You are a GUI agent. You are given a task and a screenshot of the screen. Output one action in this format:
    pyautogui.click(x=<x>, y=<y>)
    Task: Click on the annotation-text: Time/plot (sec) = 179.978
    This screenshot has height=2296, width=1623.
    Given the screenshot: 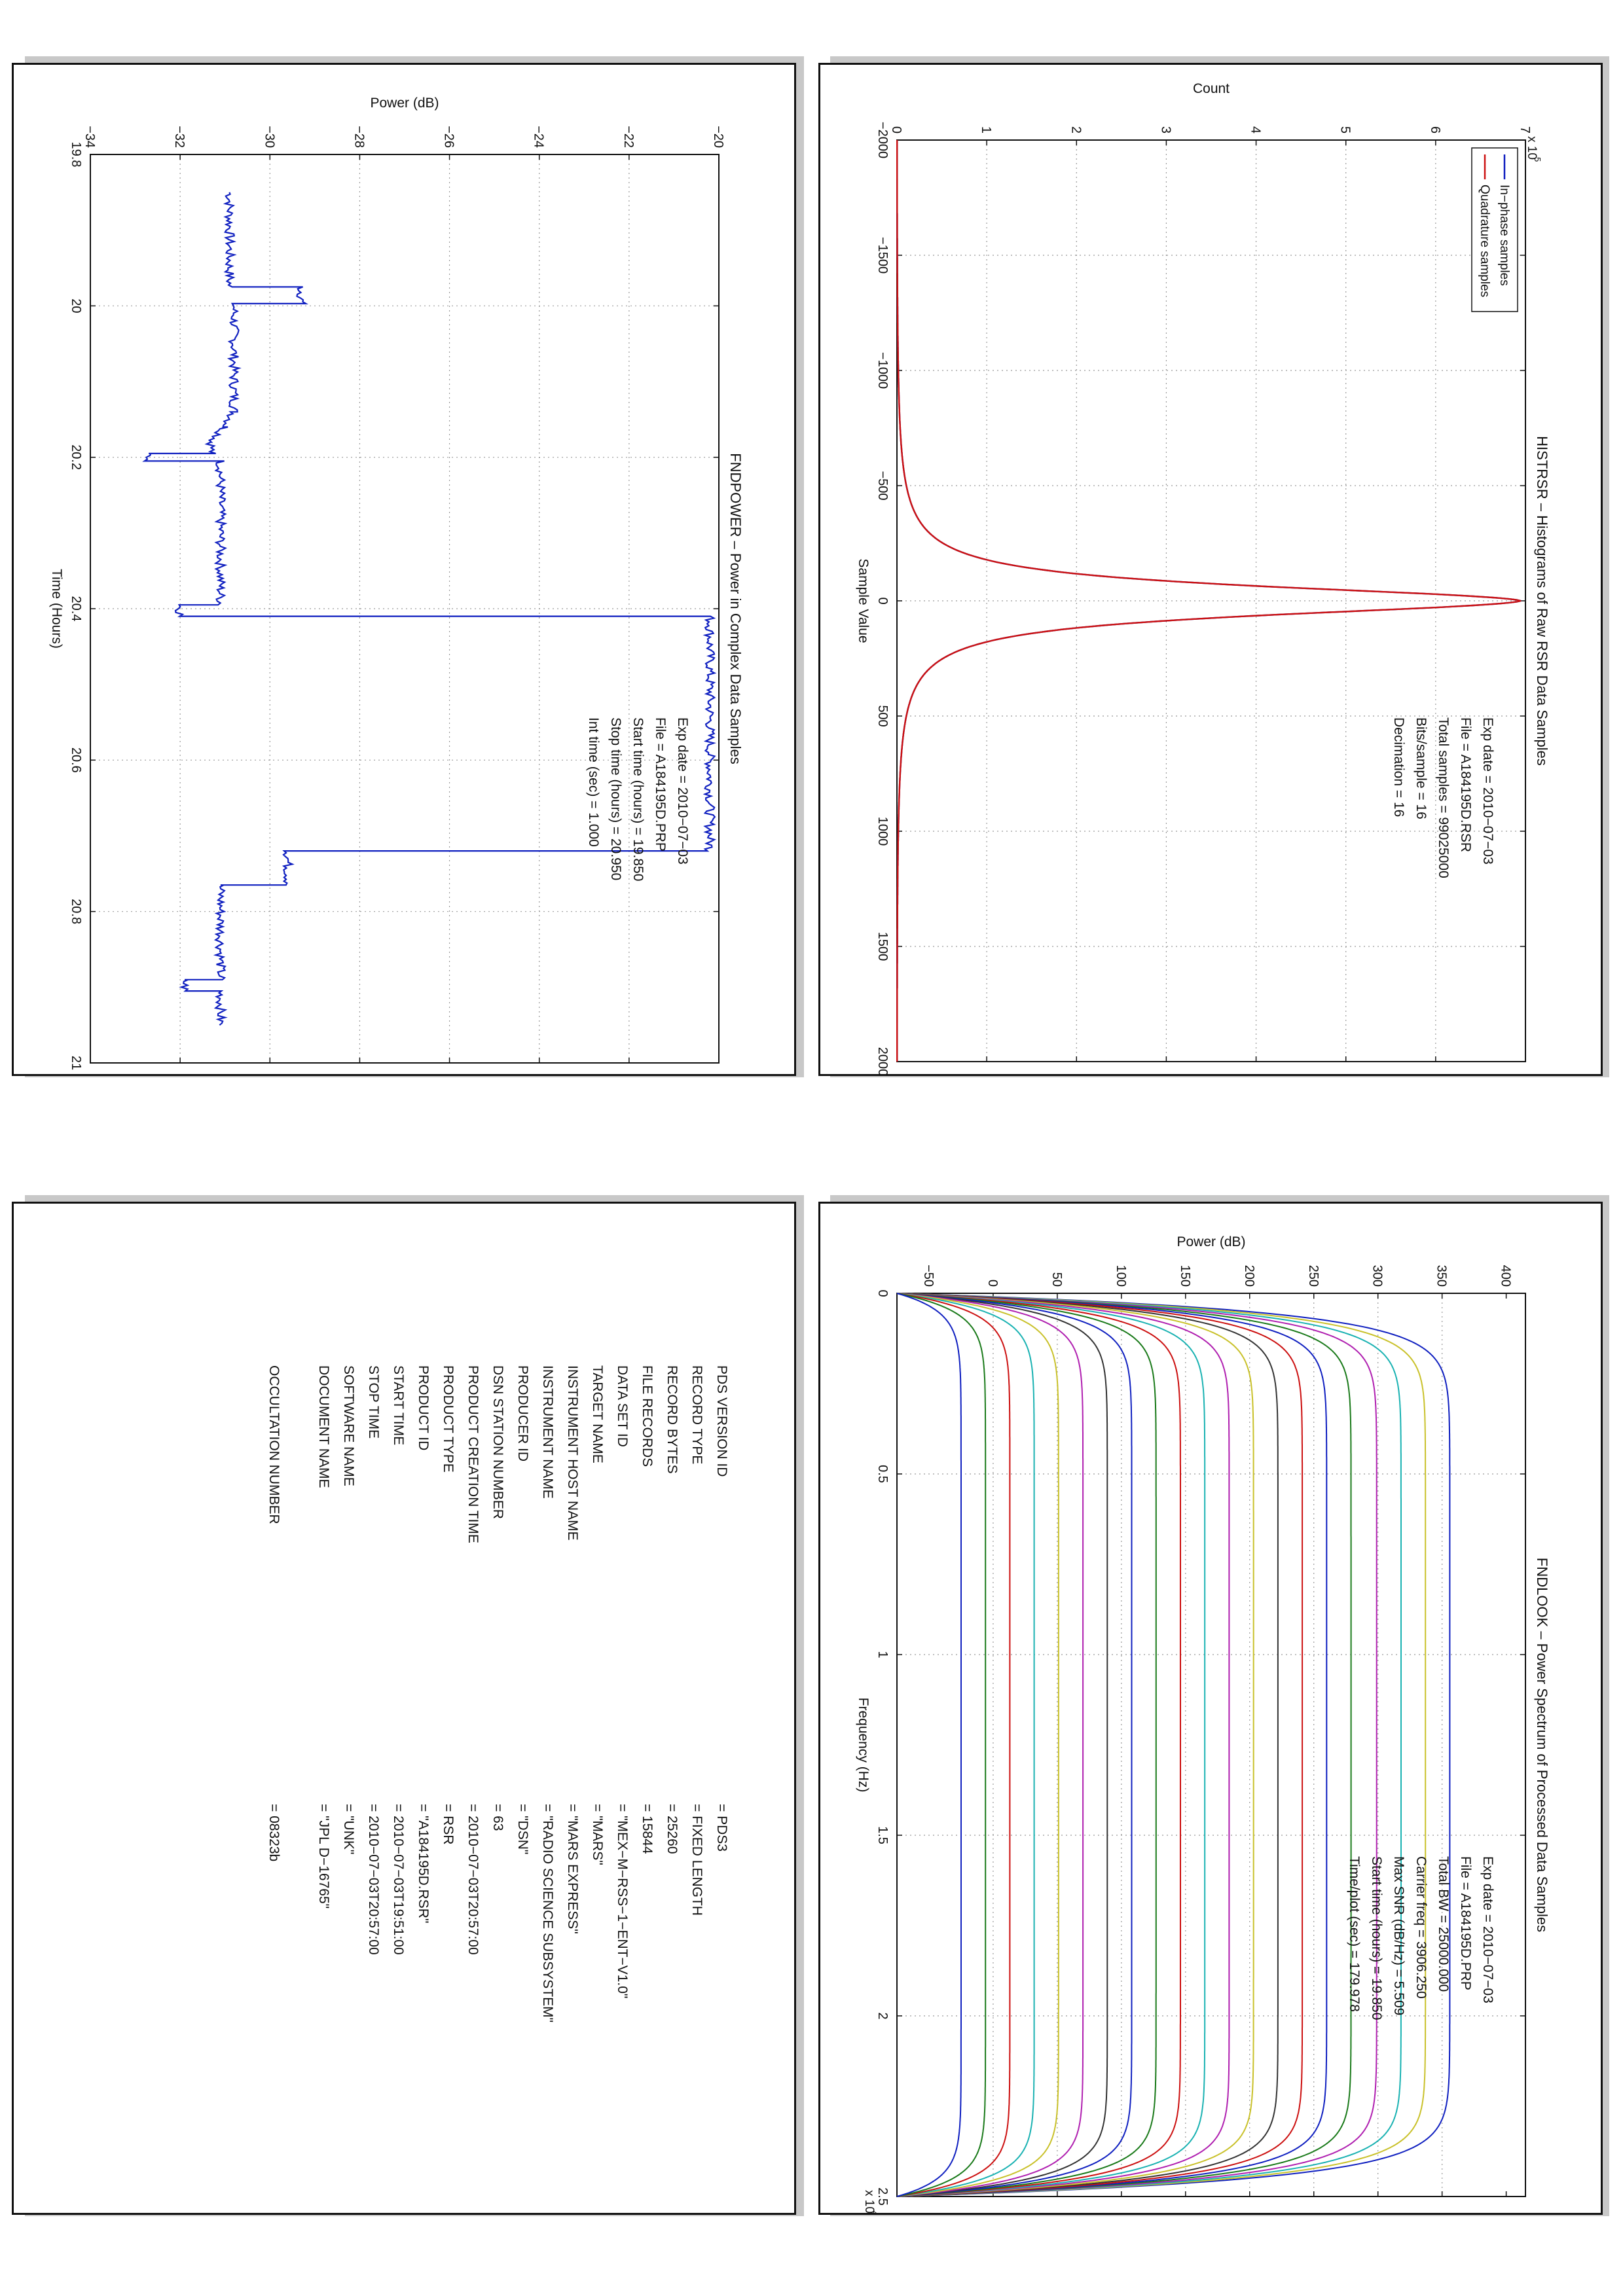 What is the action you would take?
    pyautogui.click(x=1354, y=1934)
    